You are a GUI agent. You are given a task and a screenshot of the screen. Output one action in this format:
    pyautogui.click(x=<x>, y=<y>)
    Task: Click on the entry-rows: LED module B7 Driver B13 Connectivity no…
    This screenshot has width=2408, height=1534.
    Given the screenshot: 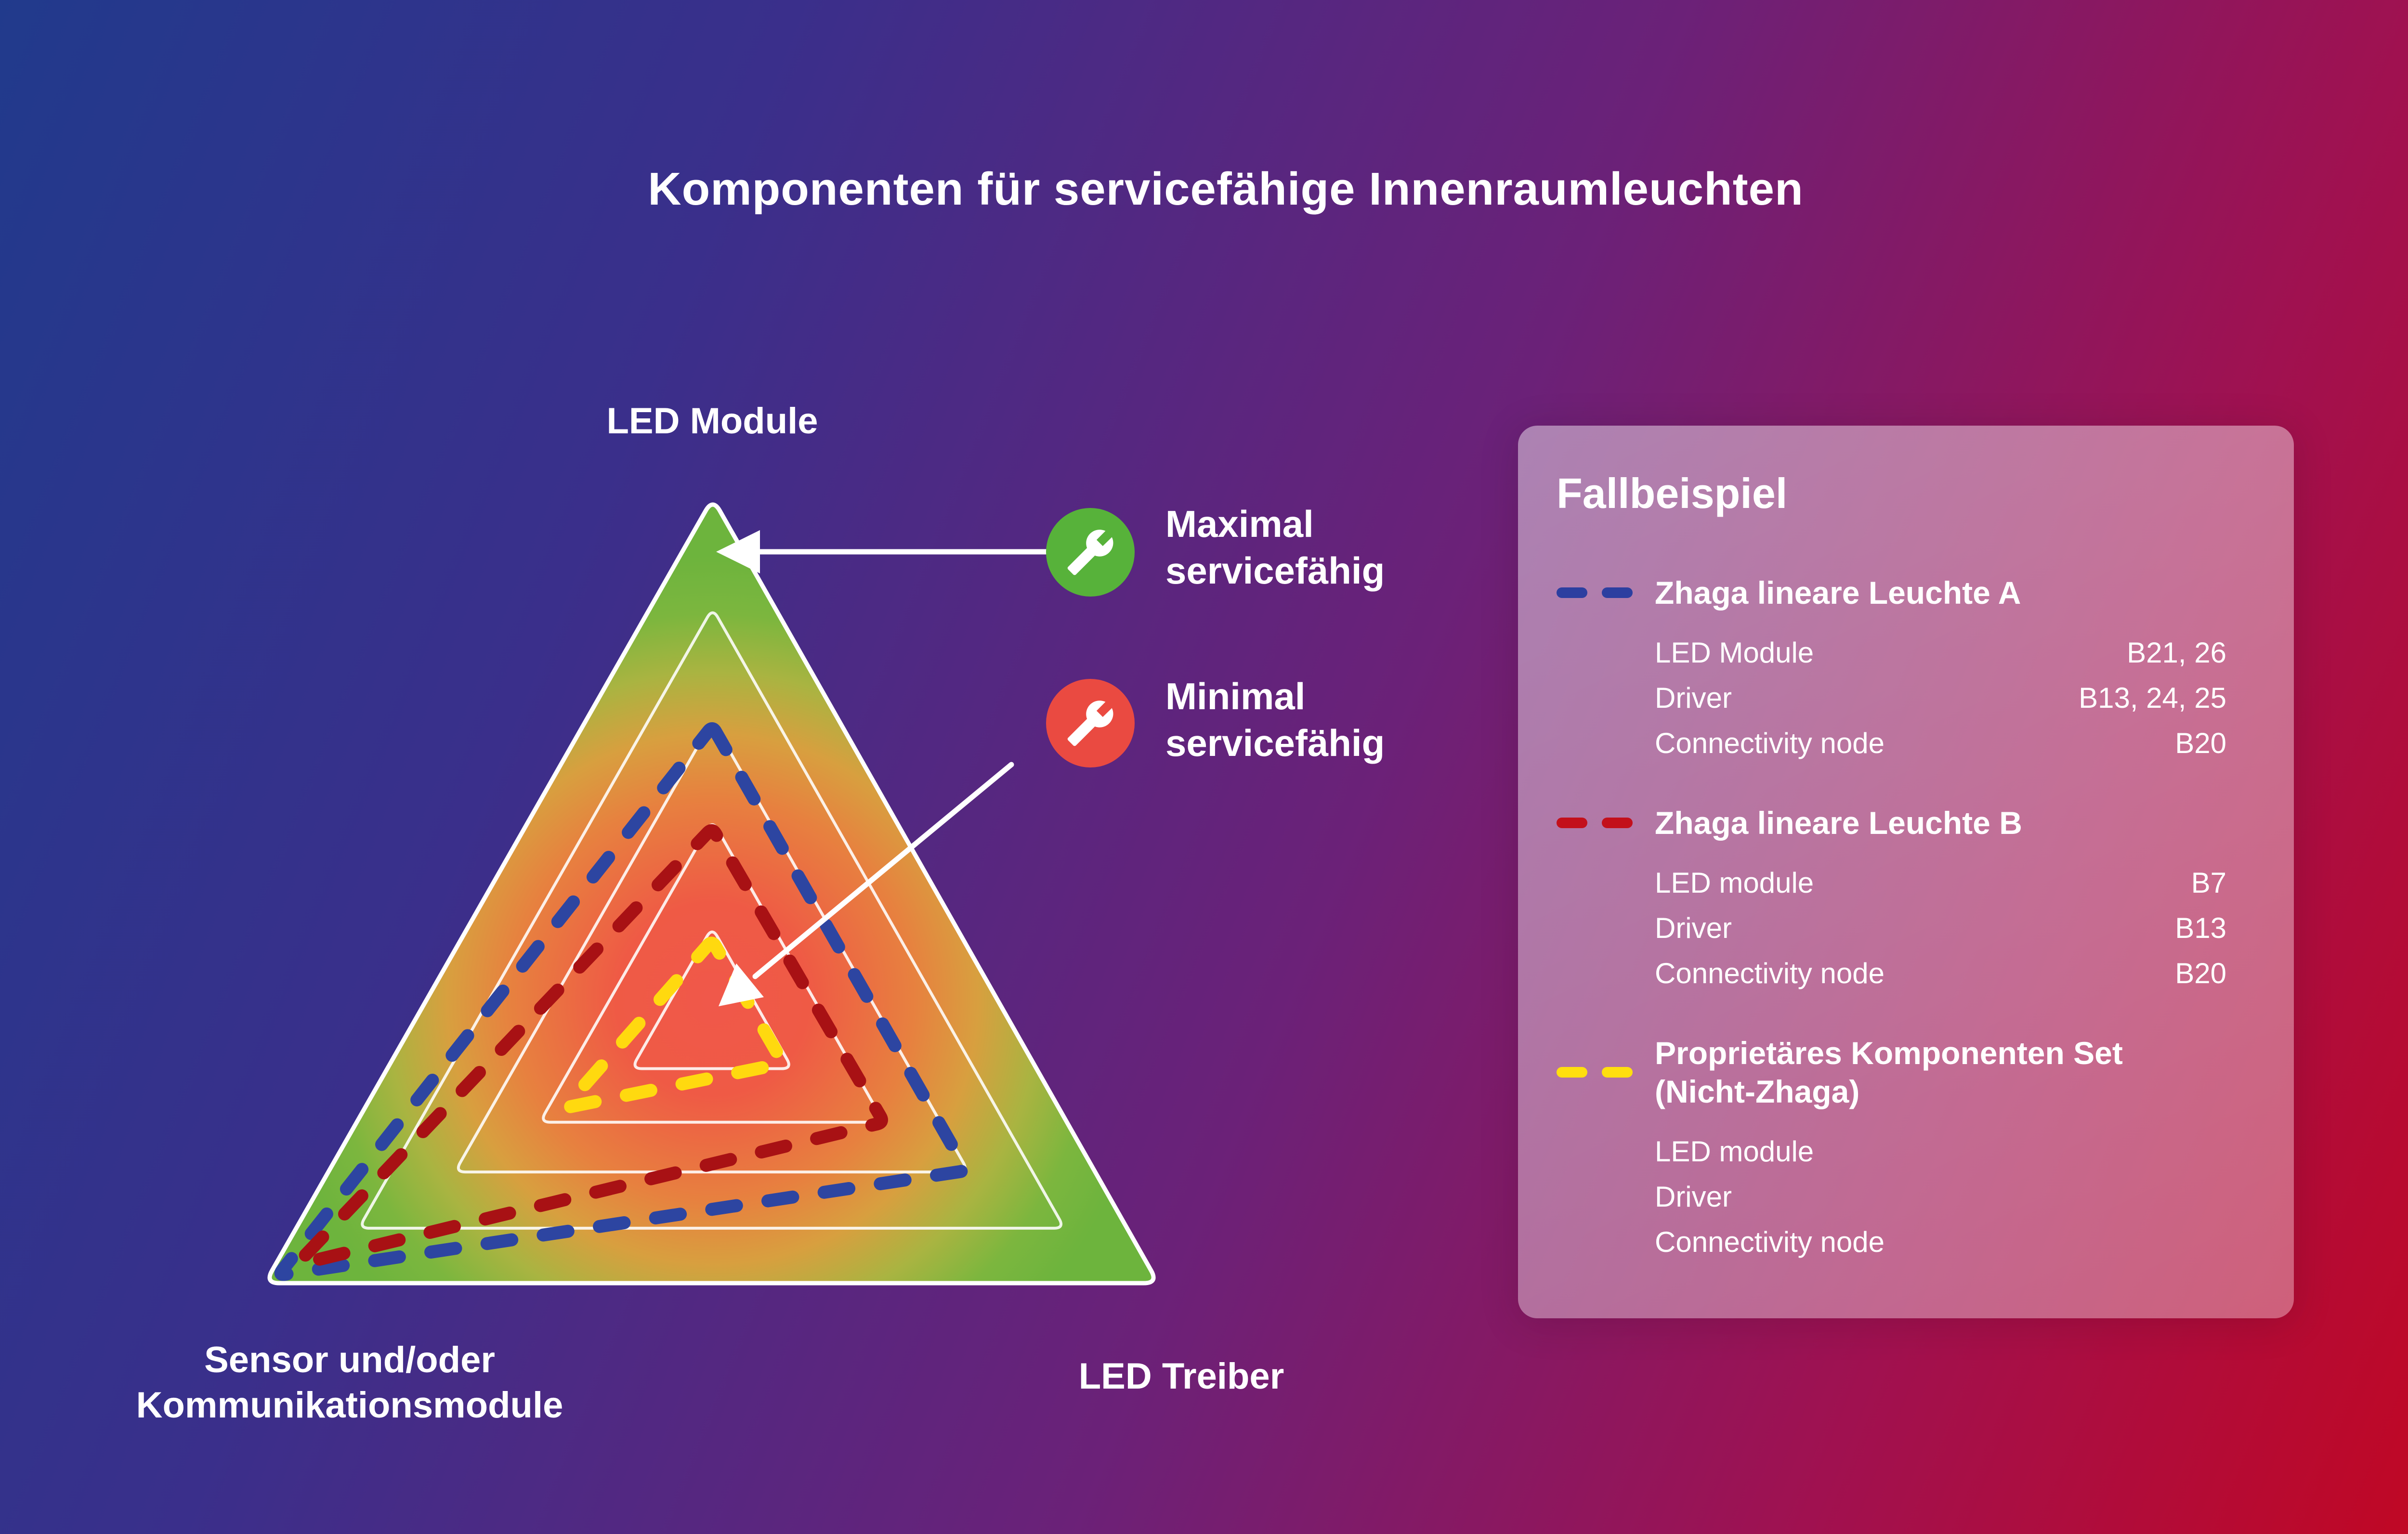 What is the action you would take?
    pyautogui.click(x=1940, y=928)
    